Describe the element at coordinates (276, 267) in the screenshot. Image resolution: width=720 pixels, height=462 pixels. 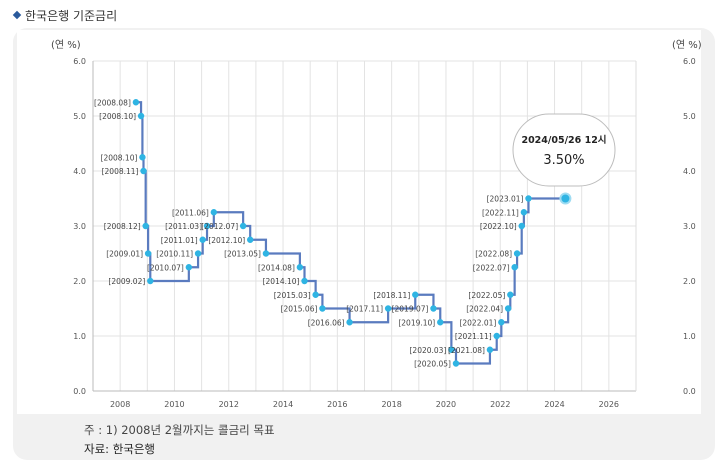
I see `data-label: [2014.08]` at that location.